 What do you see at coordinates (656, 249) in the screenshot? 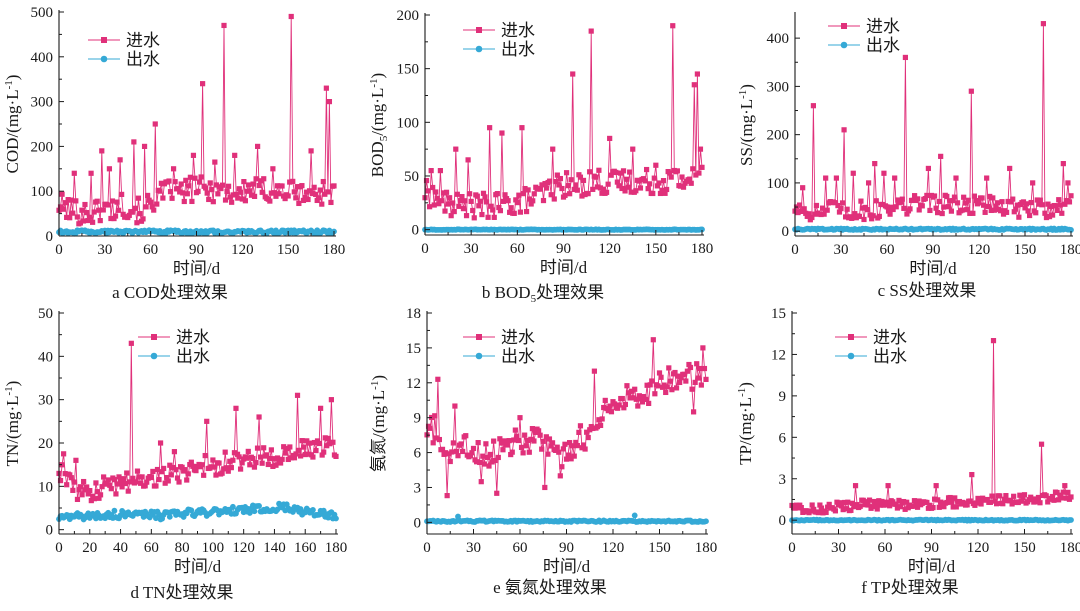
I see `x-tick-label: 150` at bounding box center [656, 249].